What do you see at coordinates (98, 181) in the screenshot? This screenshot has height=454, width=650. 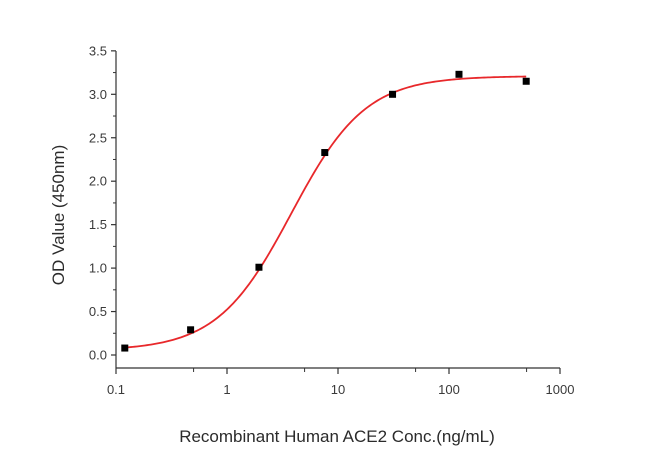 I see `y-tick-label: 2.0` at bounding box center [98, 181].